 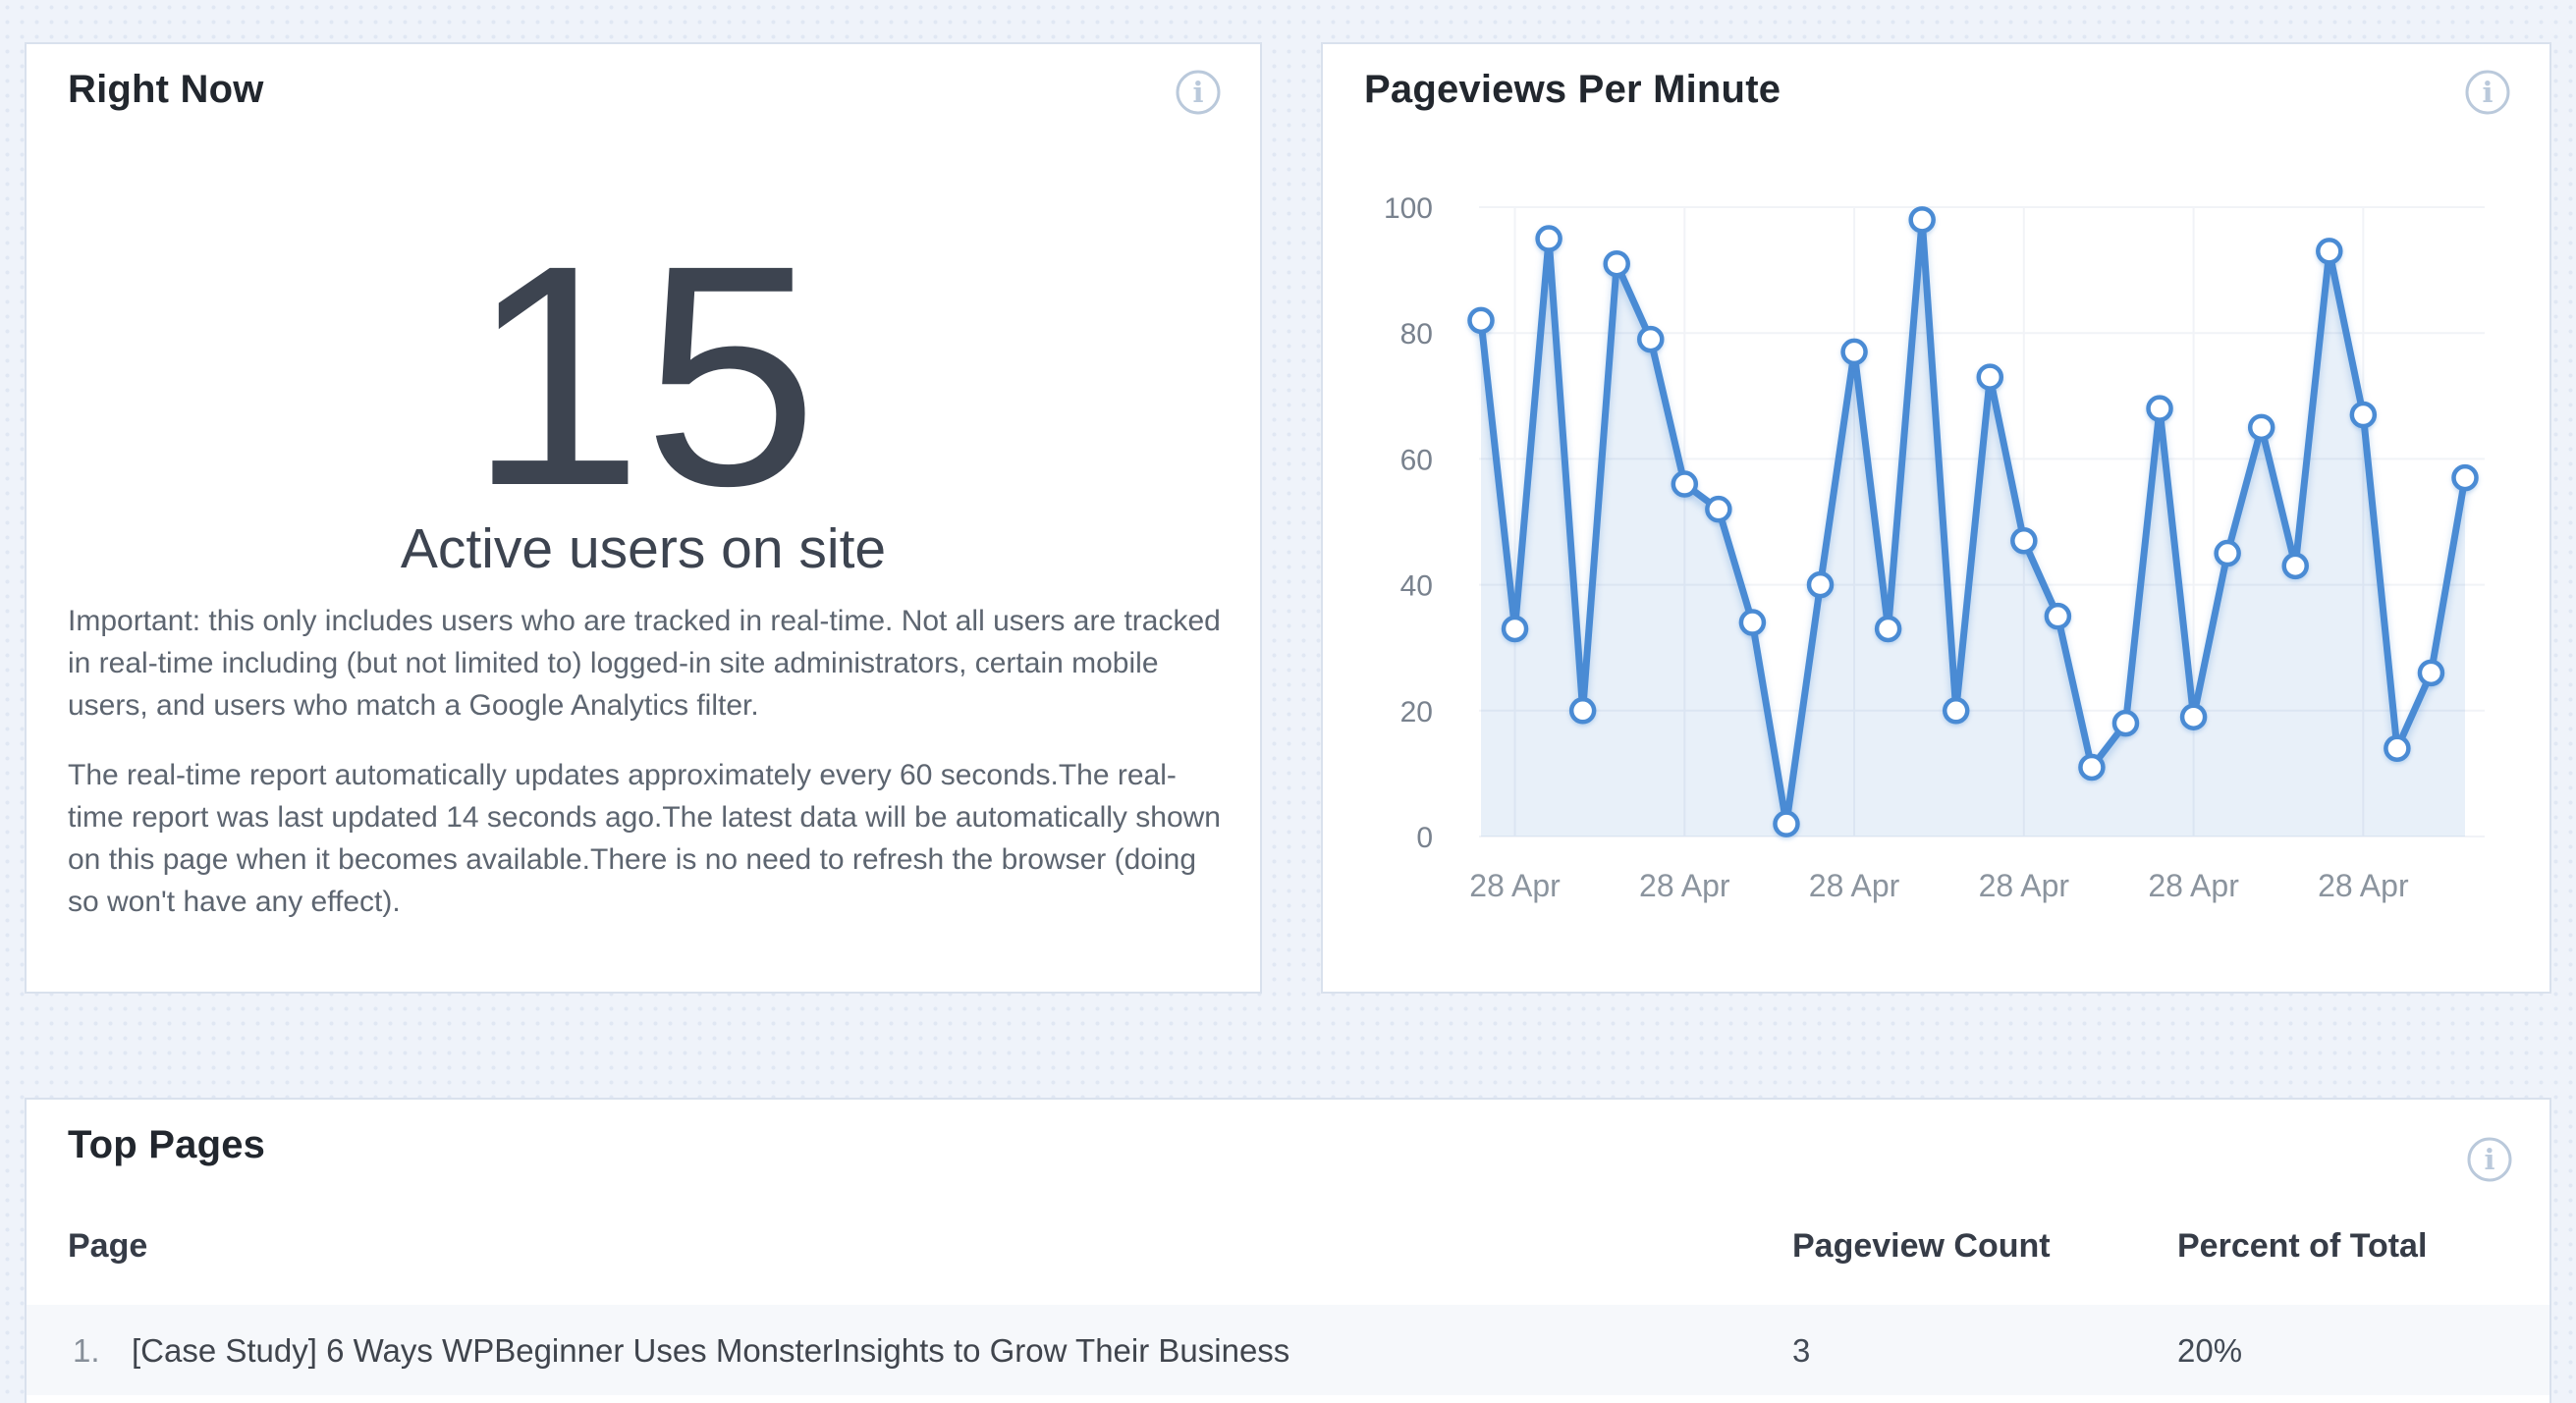 What do you see at coordinates (1417, 712) in the screenshot?
I see `svg-text: 20` at bounding box center [1417, 712].